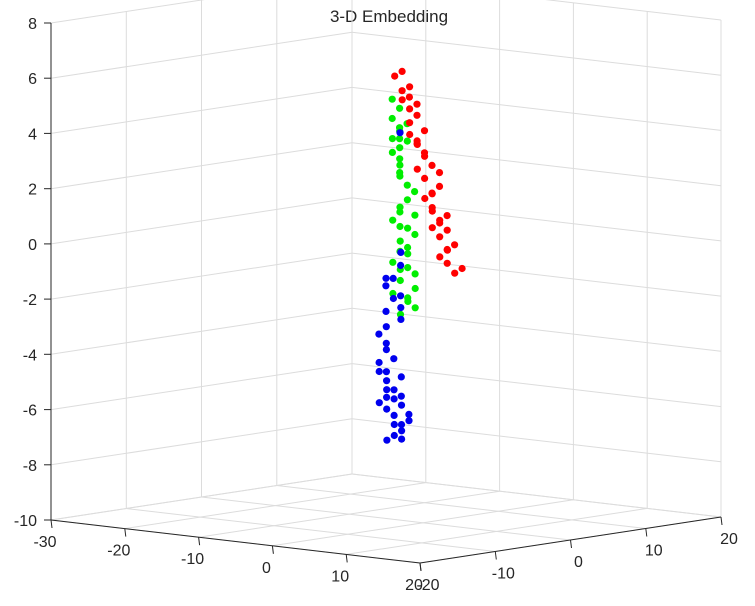  Describe the element at coordinates (386, 518) in the screenshot. I see `floor-gridline` at that location.